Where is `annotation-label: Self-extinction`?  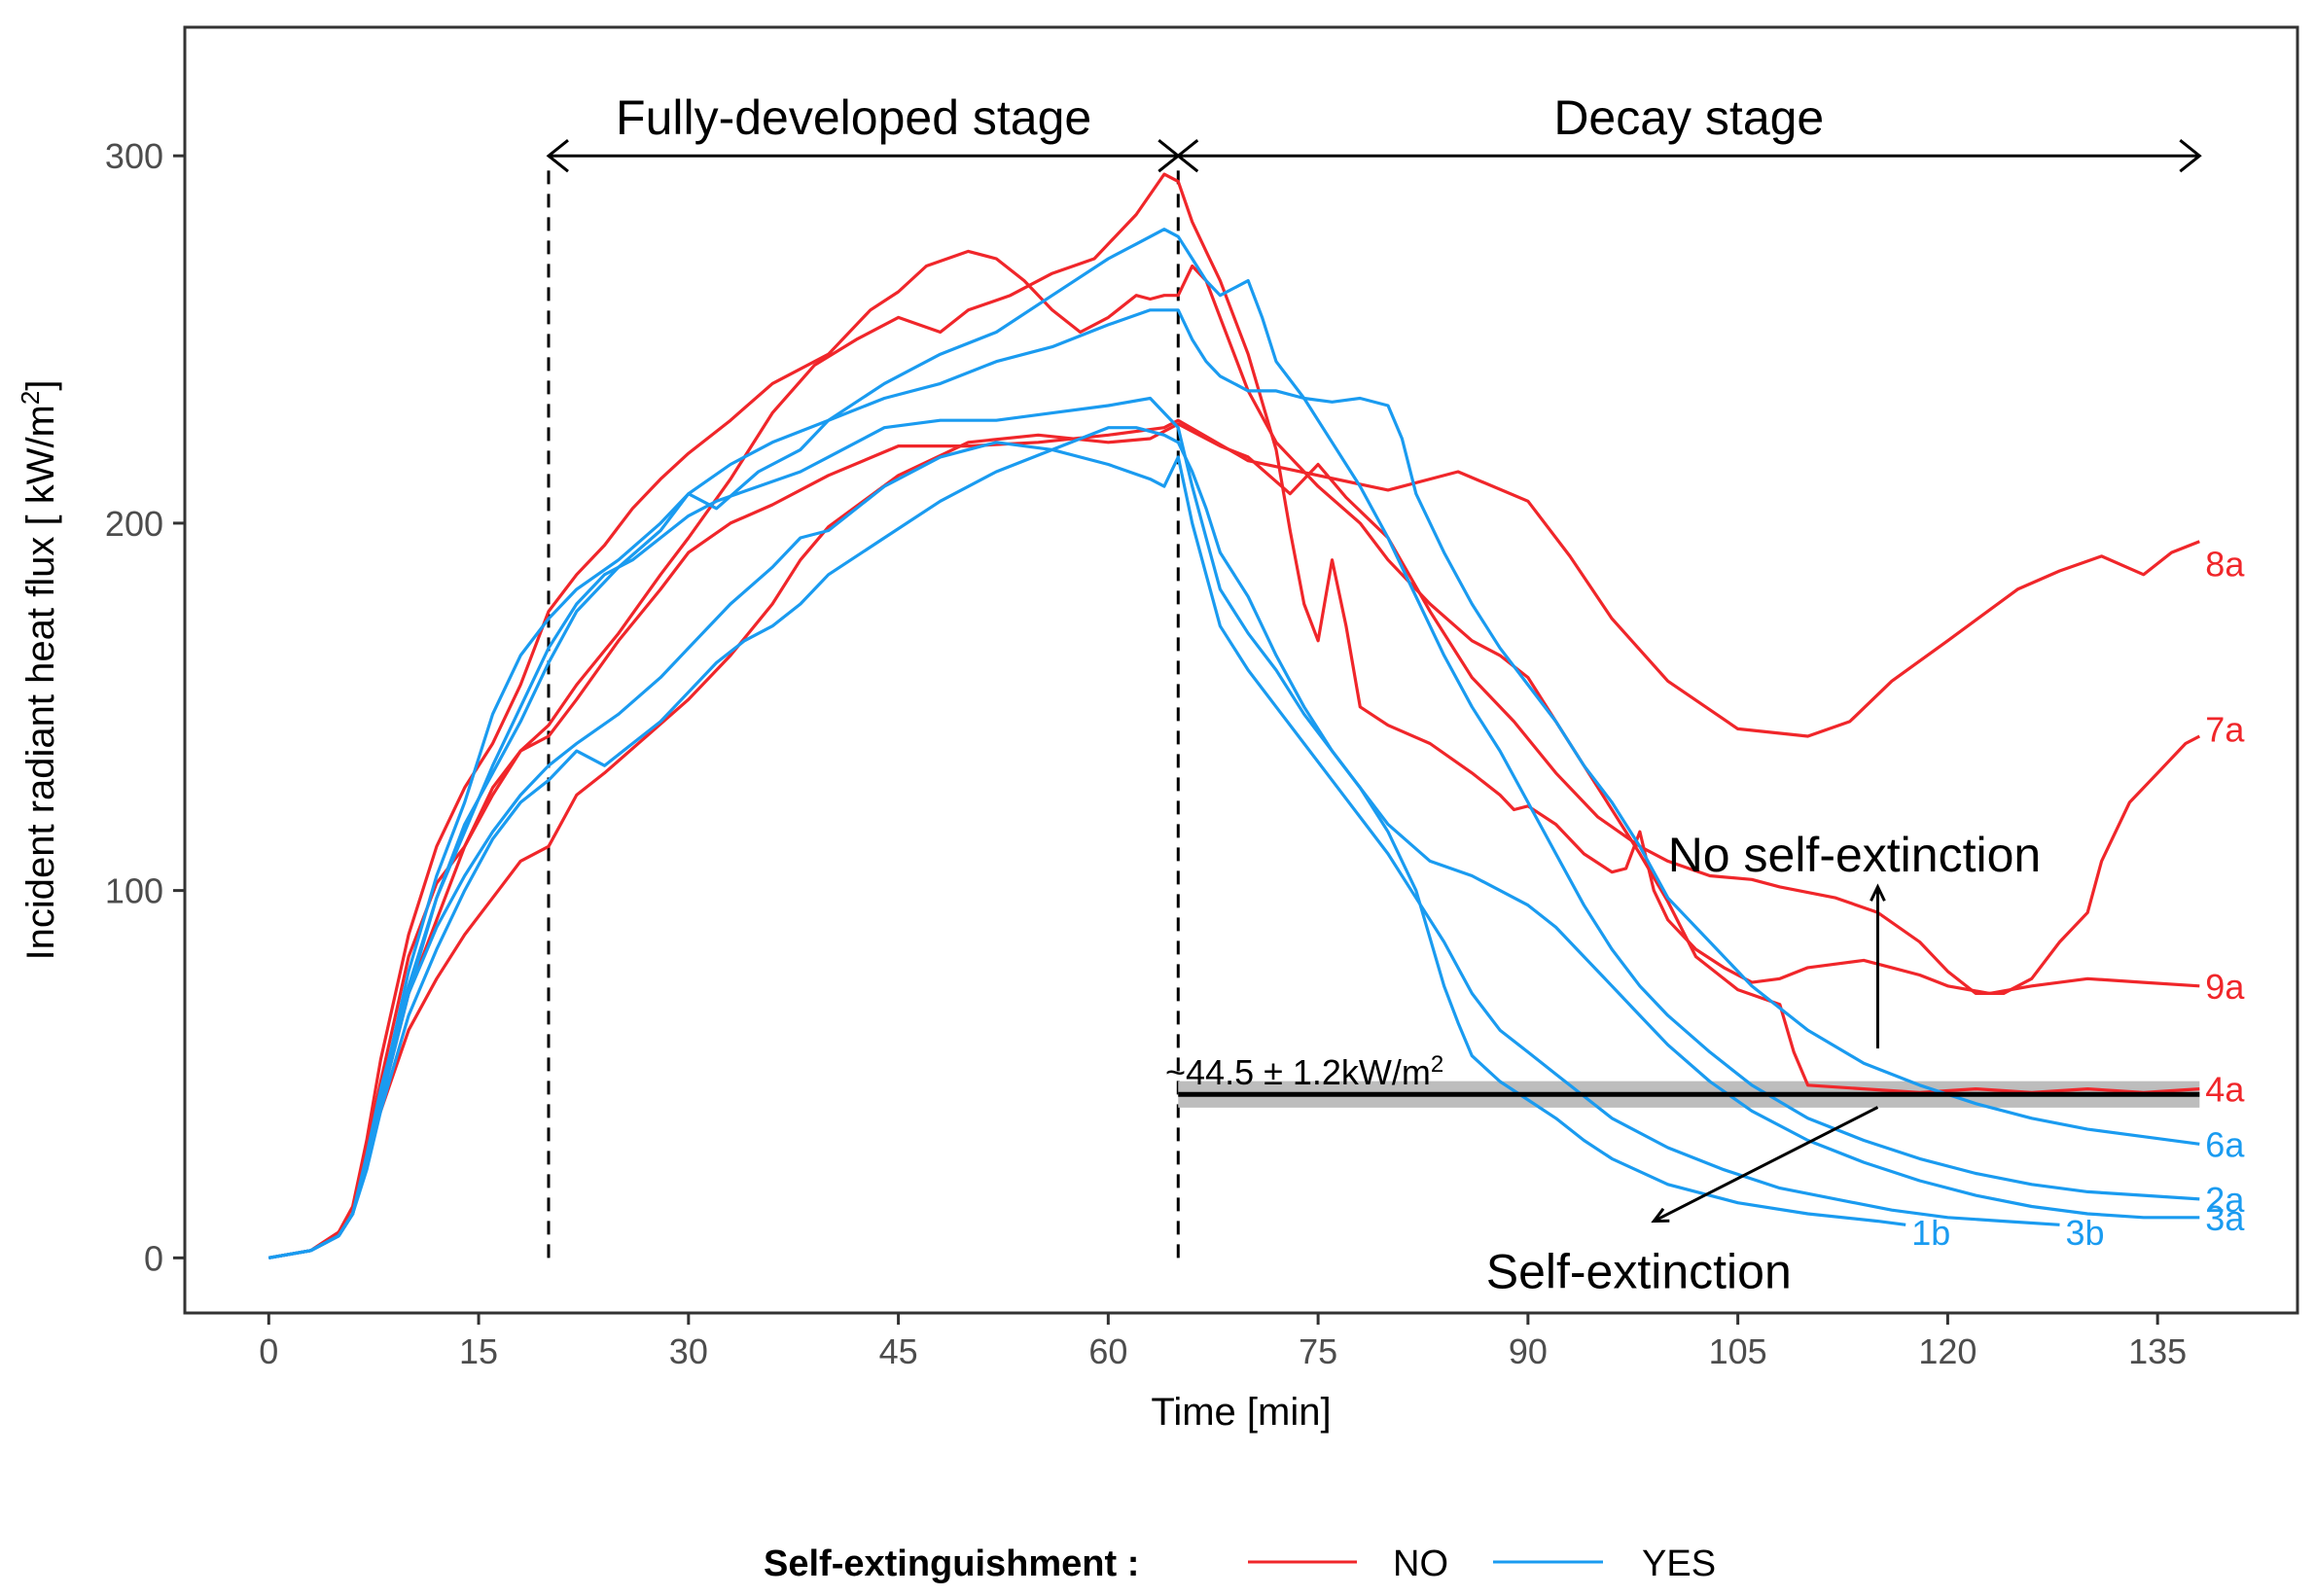 annotation-label: Self-extinction is located at coordinates (1639, 1272).